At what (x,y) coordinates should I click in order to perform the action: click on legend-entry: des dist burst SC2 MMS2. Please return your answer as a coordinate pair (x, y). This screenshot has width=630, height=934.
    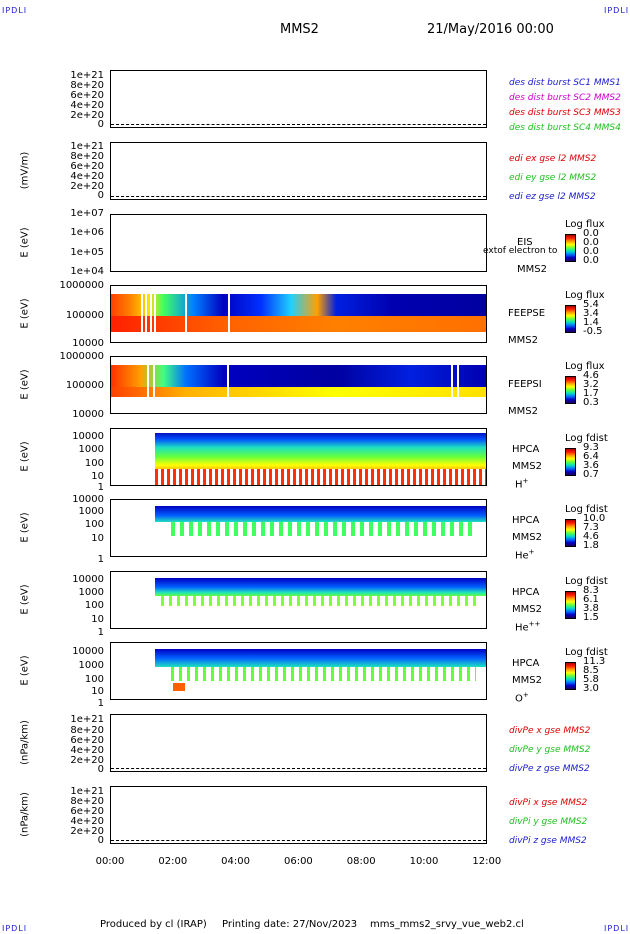
    Looking at the image, I should click on (565, 98).